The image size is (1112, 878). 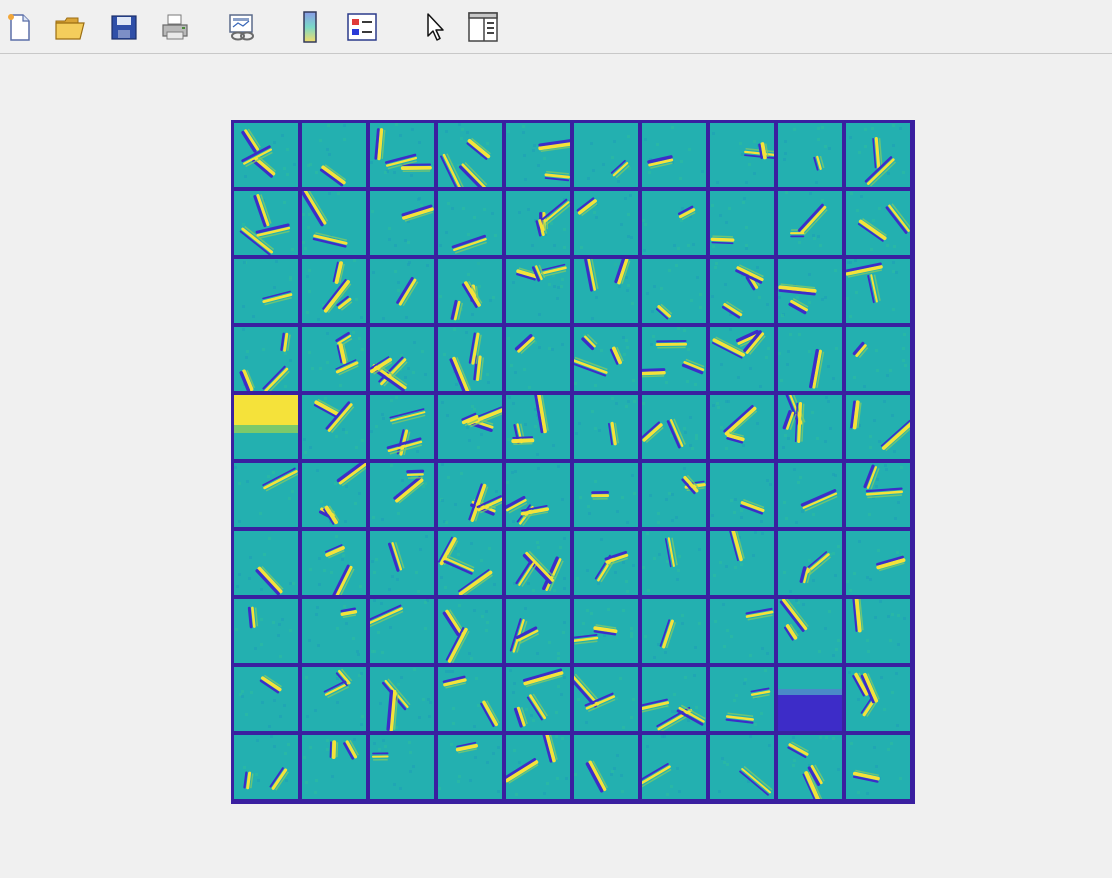 I want to click on figure-toolbar, so click(x=556, y=27).